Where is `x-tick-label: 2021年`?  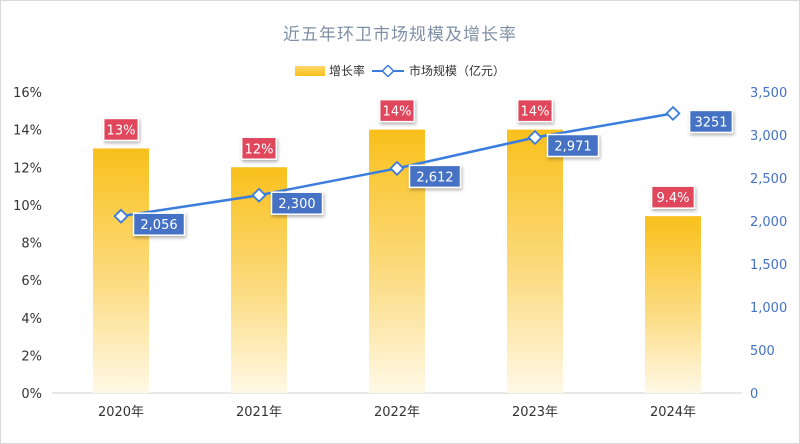 x-tick-label: 2021年 is located at coordinates (259, 412).